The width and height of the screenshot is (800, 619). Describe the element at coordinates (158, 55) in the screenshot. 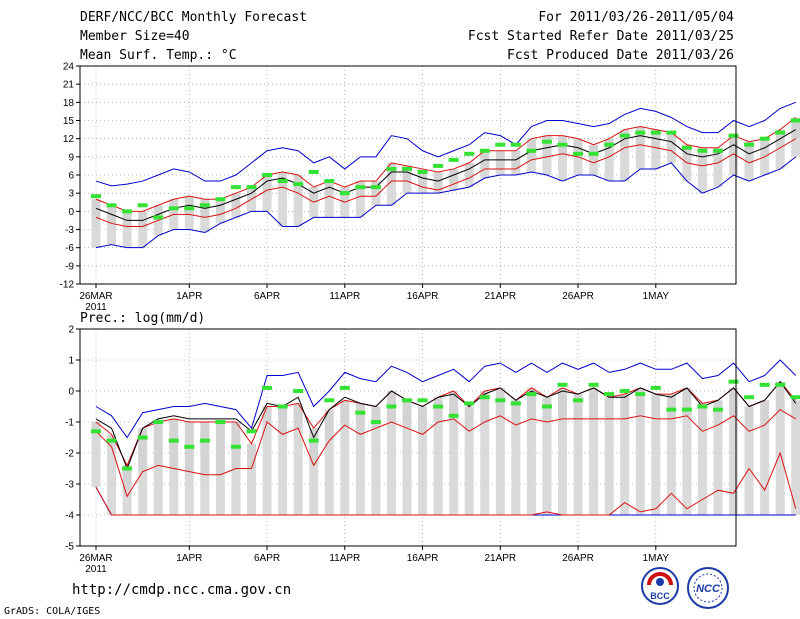

I see `variable-label: Mean Surf. Temp.: °C` at that location.